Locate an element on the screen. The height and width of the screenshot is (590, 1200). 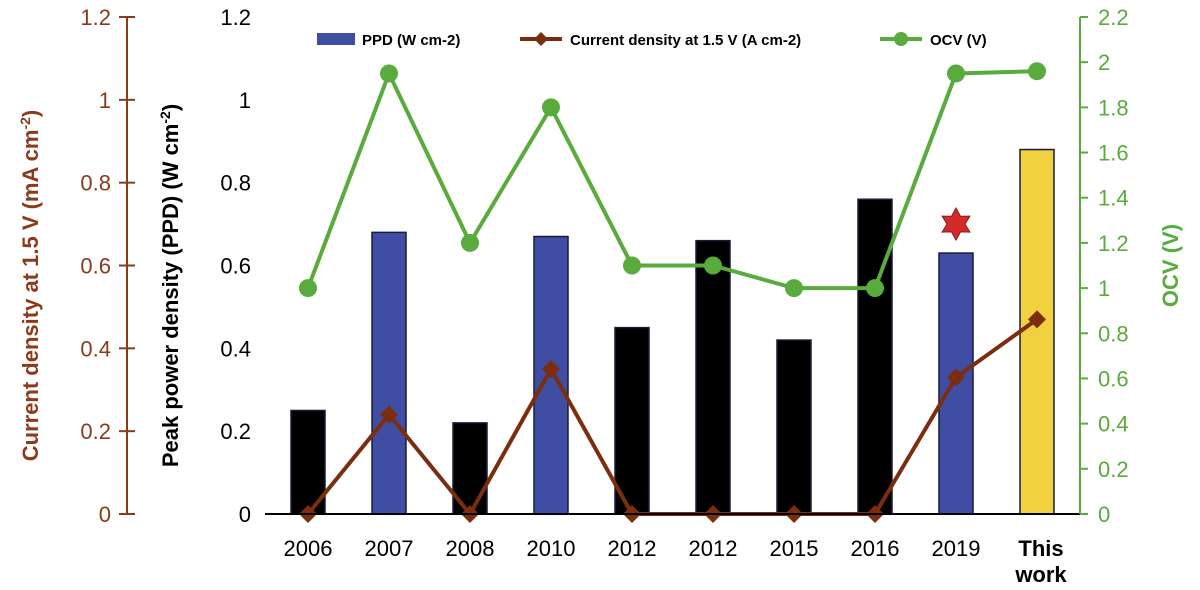
left-axis-tick-label: 0 is located at coordinates (105, 514).